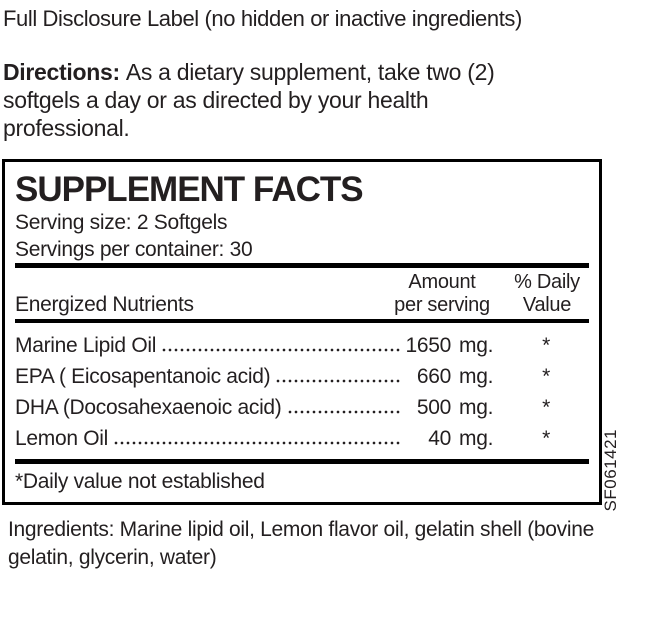  What do you see at coordinates (86, 345) in the screenshot?
I see `nutrient-name: Marine Lipid Oil` at bounding box center [86, 345].